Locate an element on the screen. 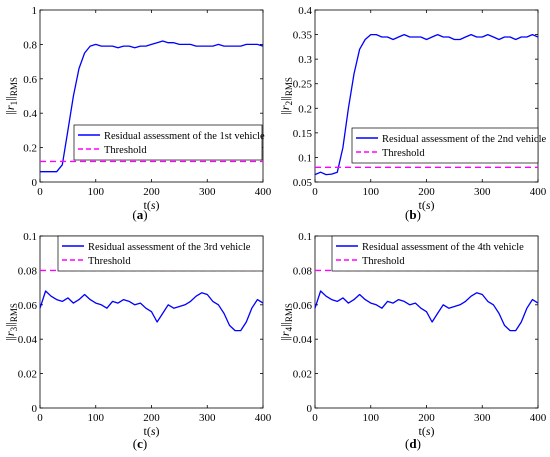 This screenshot has width=550, height=457. legend-entry: Residual assessment of the 1st vehicle is located at coordinates (184, 136).